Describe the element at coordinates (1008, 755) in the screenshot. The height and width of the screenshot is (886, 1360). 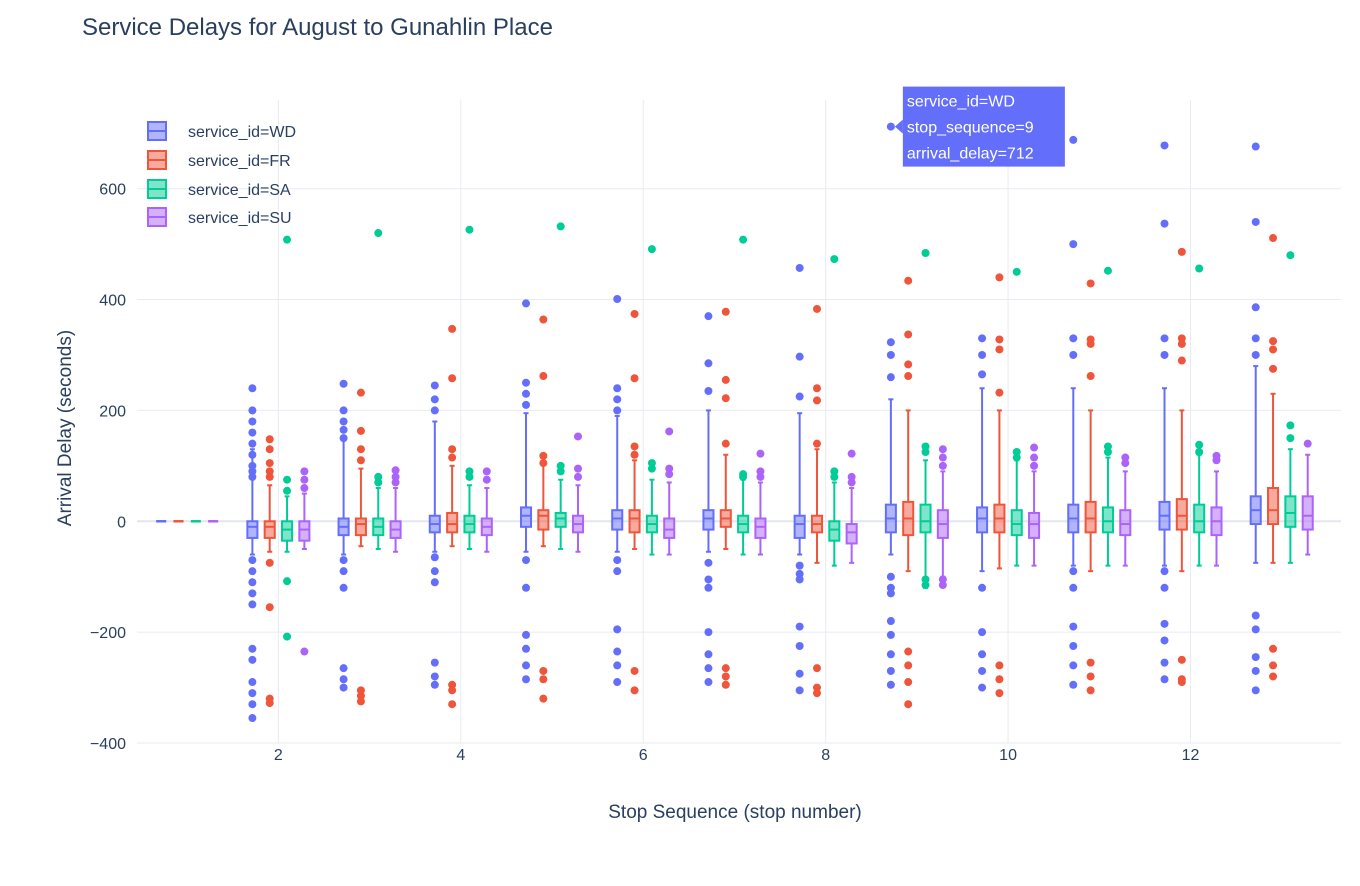
I see `x-tick-label: 10` at that location.